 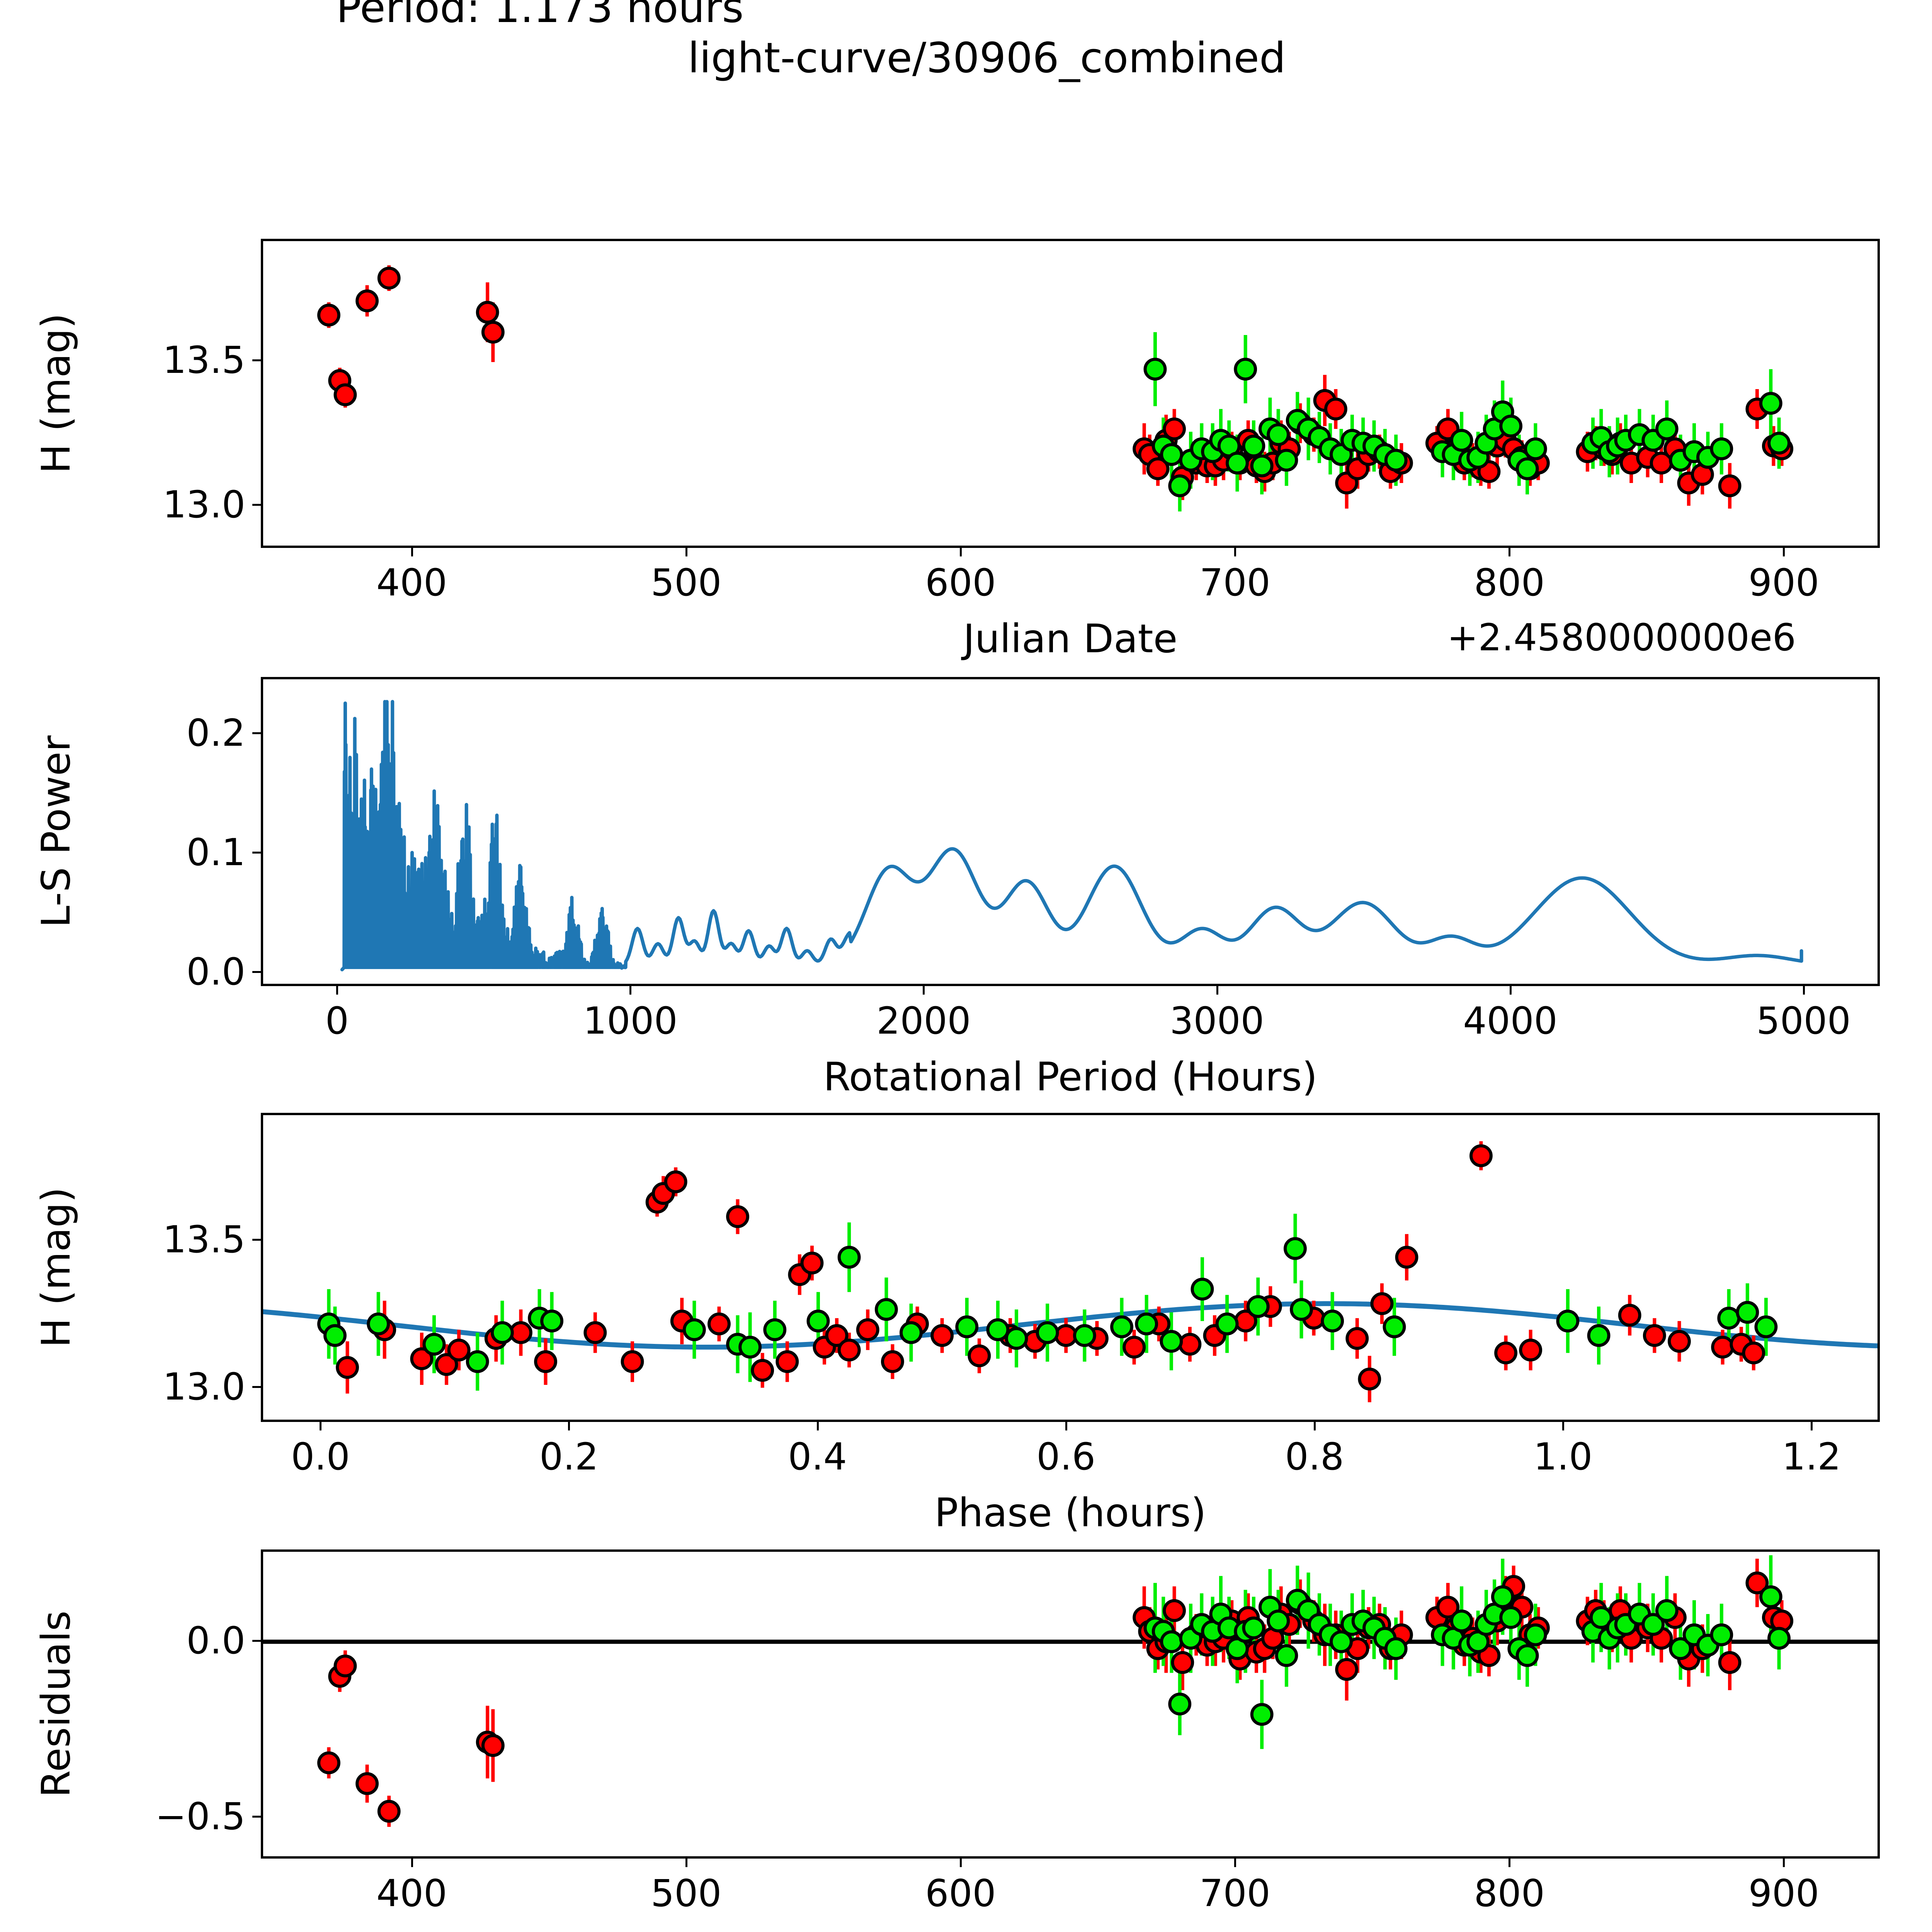 What do you see at coordinates (204, 360) in the screenshot?
I see `y-tick-label-lightcurve-1: 13.5` at bounding box center [204, 360].